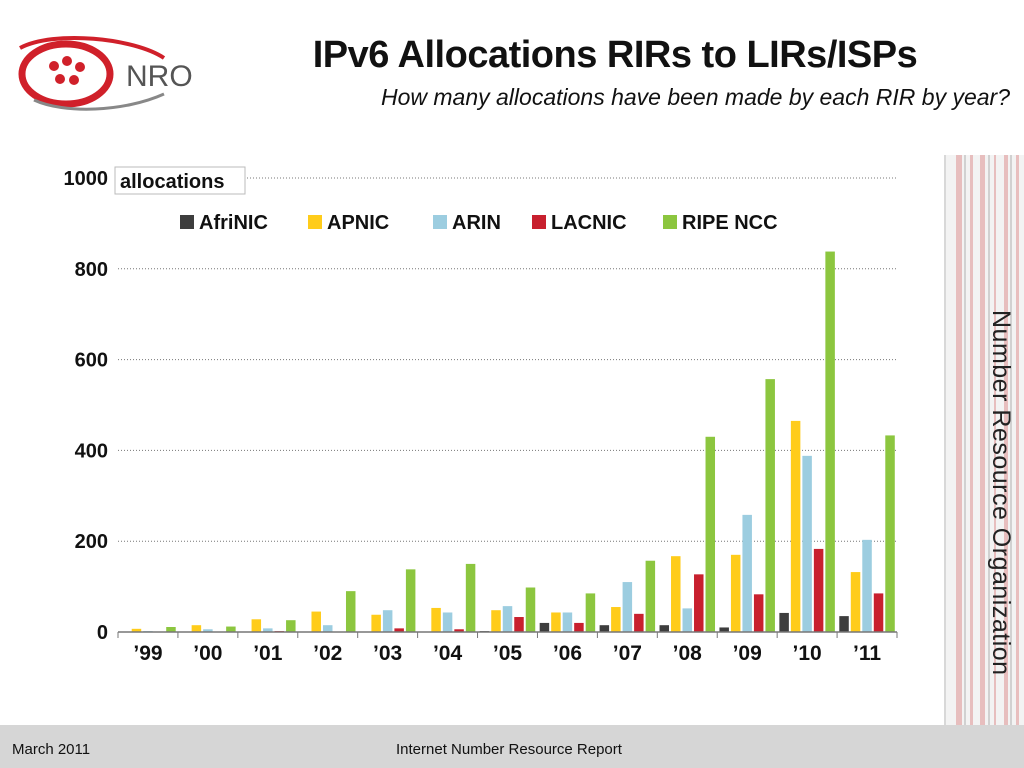 This screenshot has width=1024, height=768. I want to click on side-decorative-strip, so click(984, 440).